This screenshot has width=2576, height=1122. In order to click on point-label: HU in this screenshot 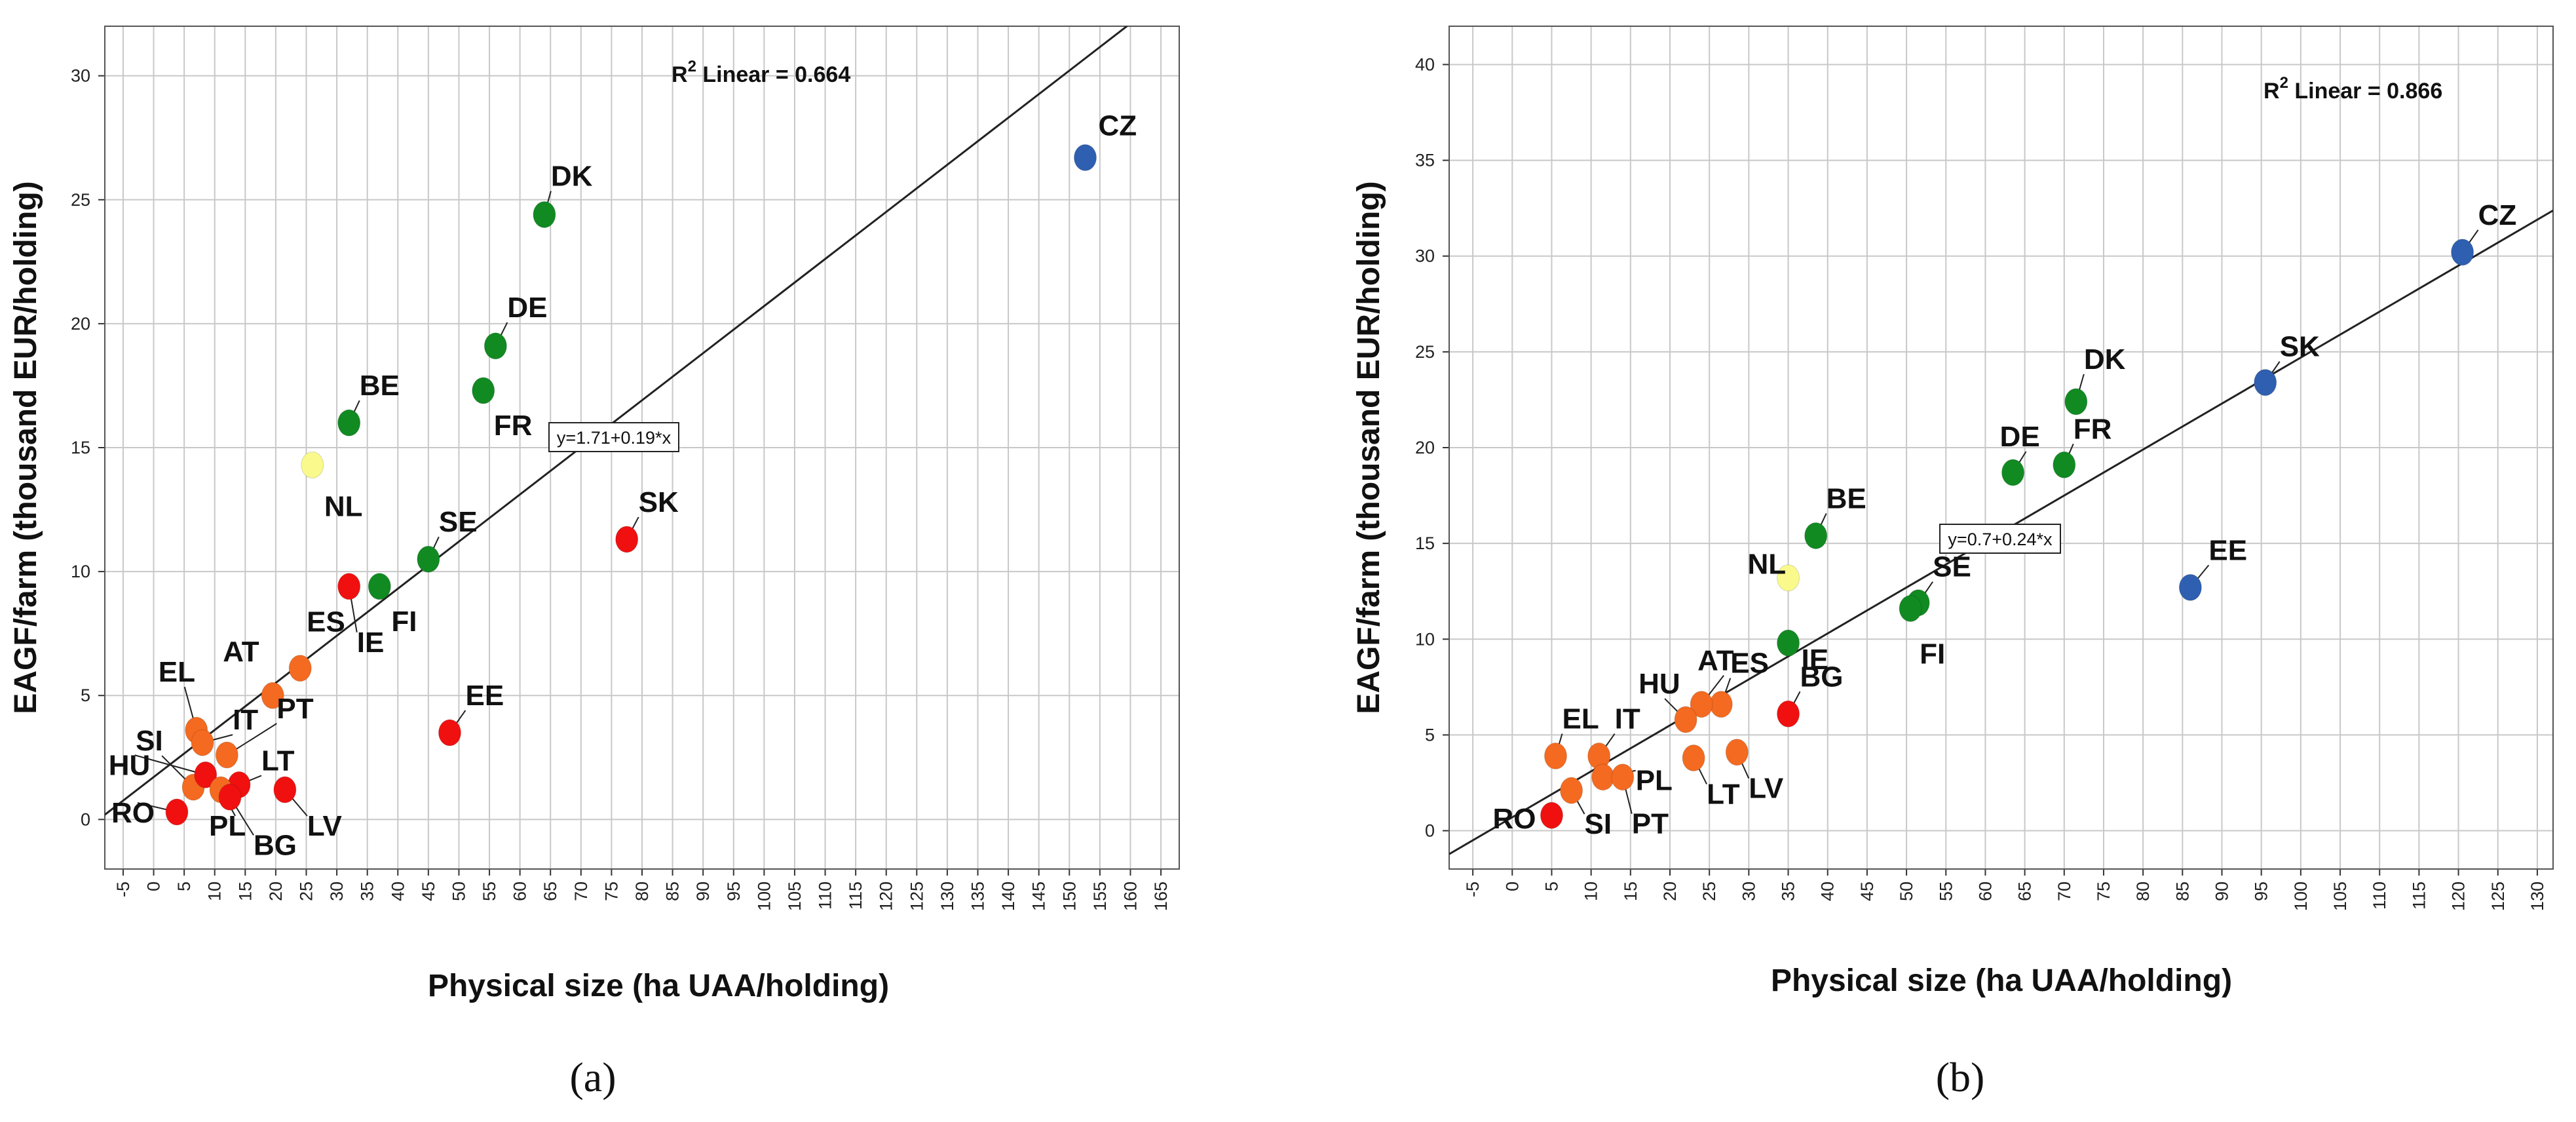, I will do `click(1659, 684)`.